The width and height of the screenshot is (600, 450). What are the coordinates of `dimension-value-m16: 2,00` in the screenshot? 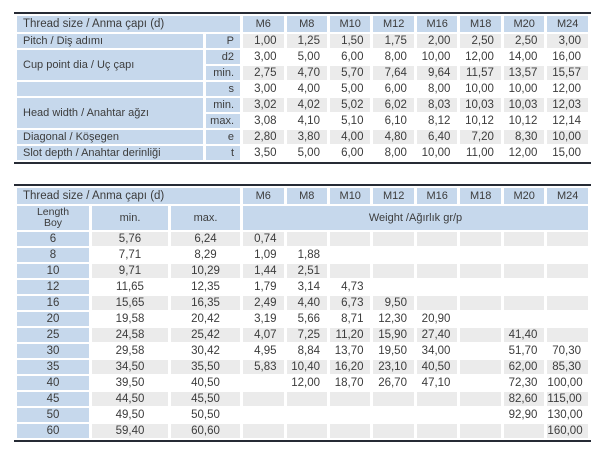 It's located at (437, 41).